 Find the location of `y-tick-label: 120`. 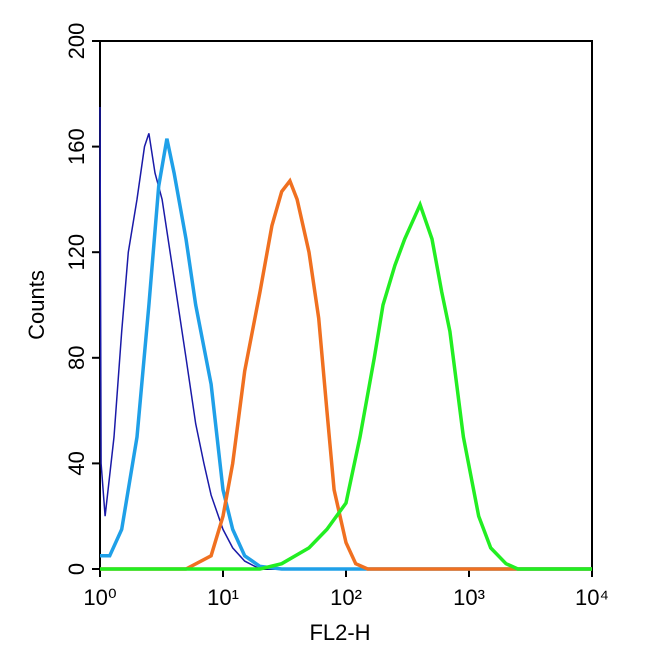

y-tick-label: 120 is located at coordinates (76, 252).